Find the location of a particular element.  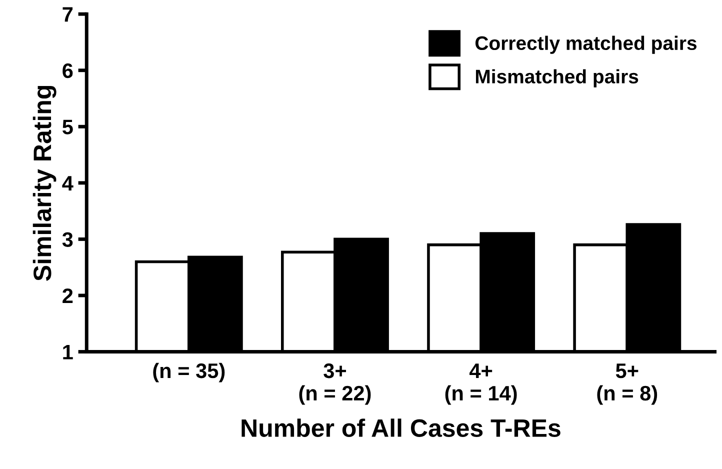

y-tick-label: 5 is located at coordinates (67, 127).